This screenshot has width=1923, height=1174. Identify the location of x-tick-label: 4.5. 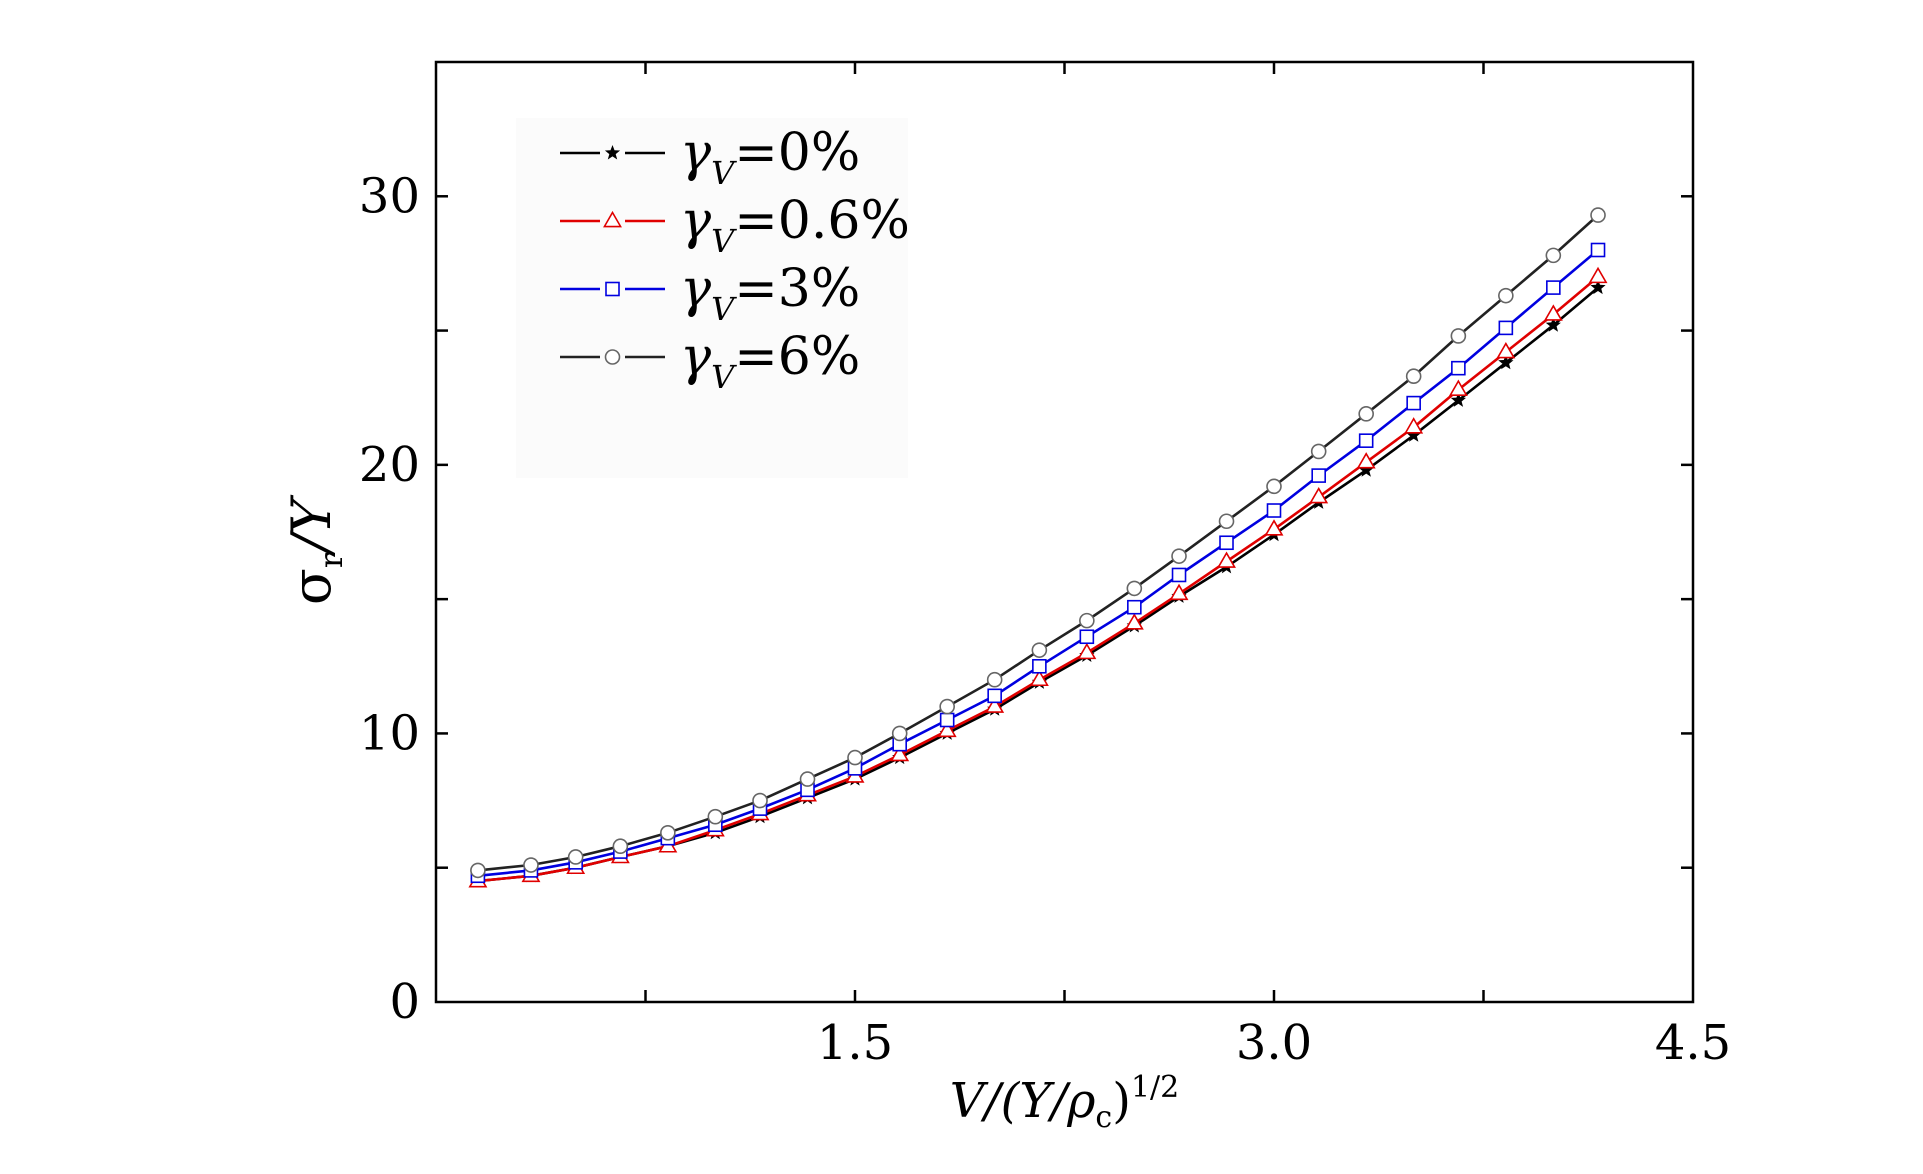
(1693, 1043).